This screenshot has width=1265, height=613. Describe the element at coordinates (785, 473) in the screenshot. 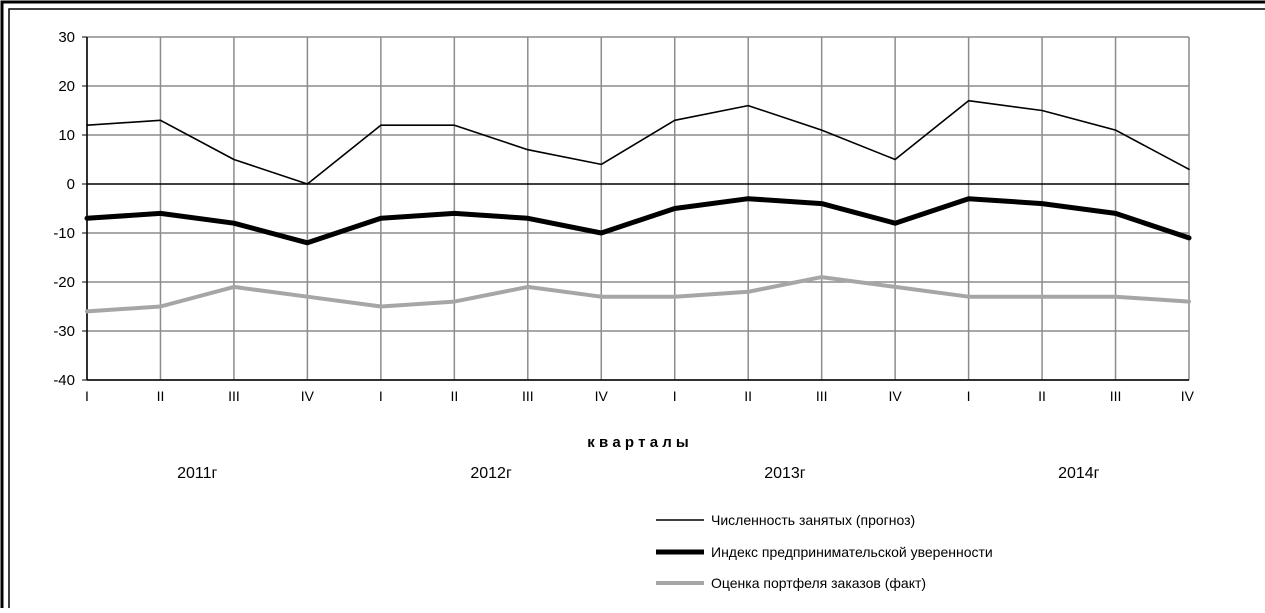

I see `year-label: 2013г` at that location.